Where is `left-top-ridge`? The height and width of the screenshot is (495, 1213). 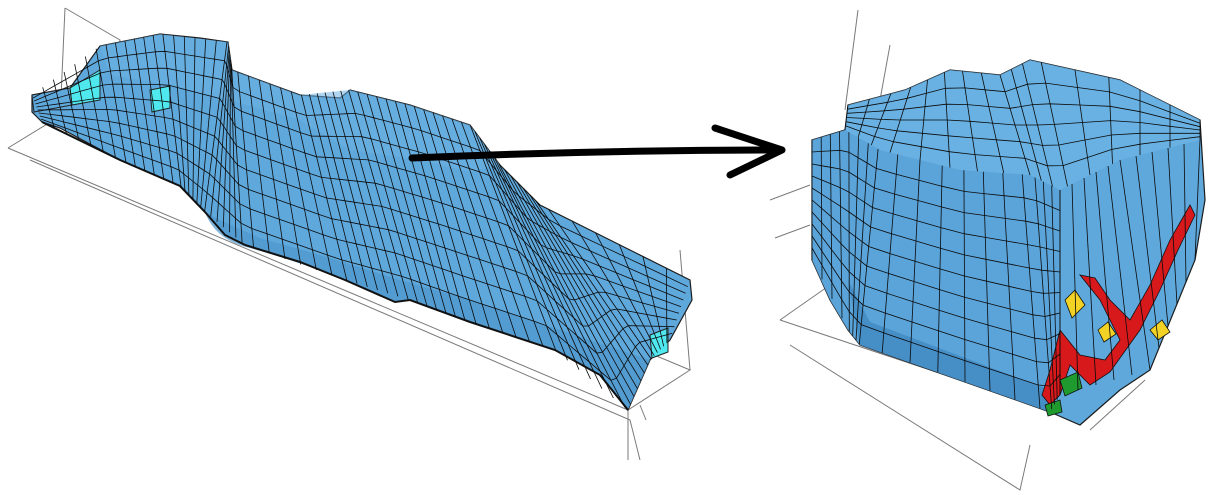
left-top-ridge is located at coordinates (300, 103).